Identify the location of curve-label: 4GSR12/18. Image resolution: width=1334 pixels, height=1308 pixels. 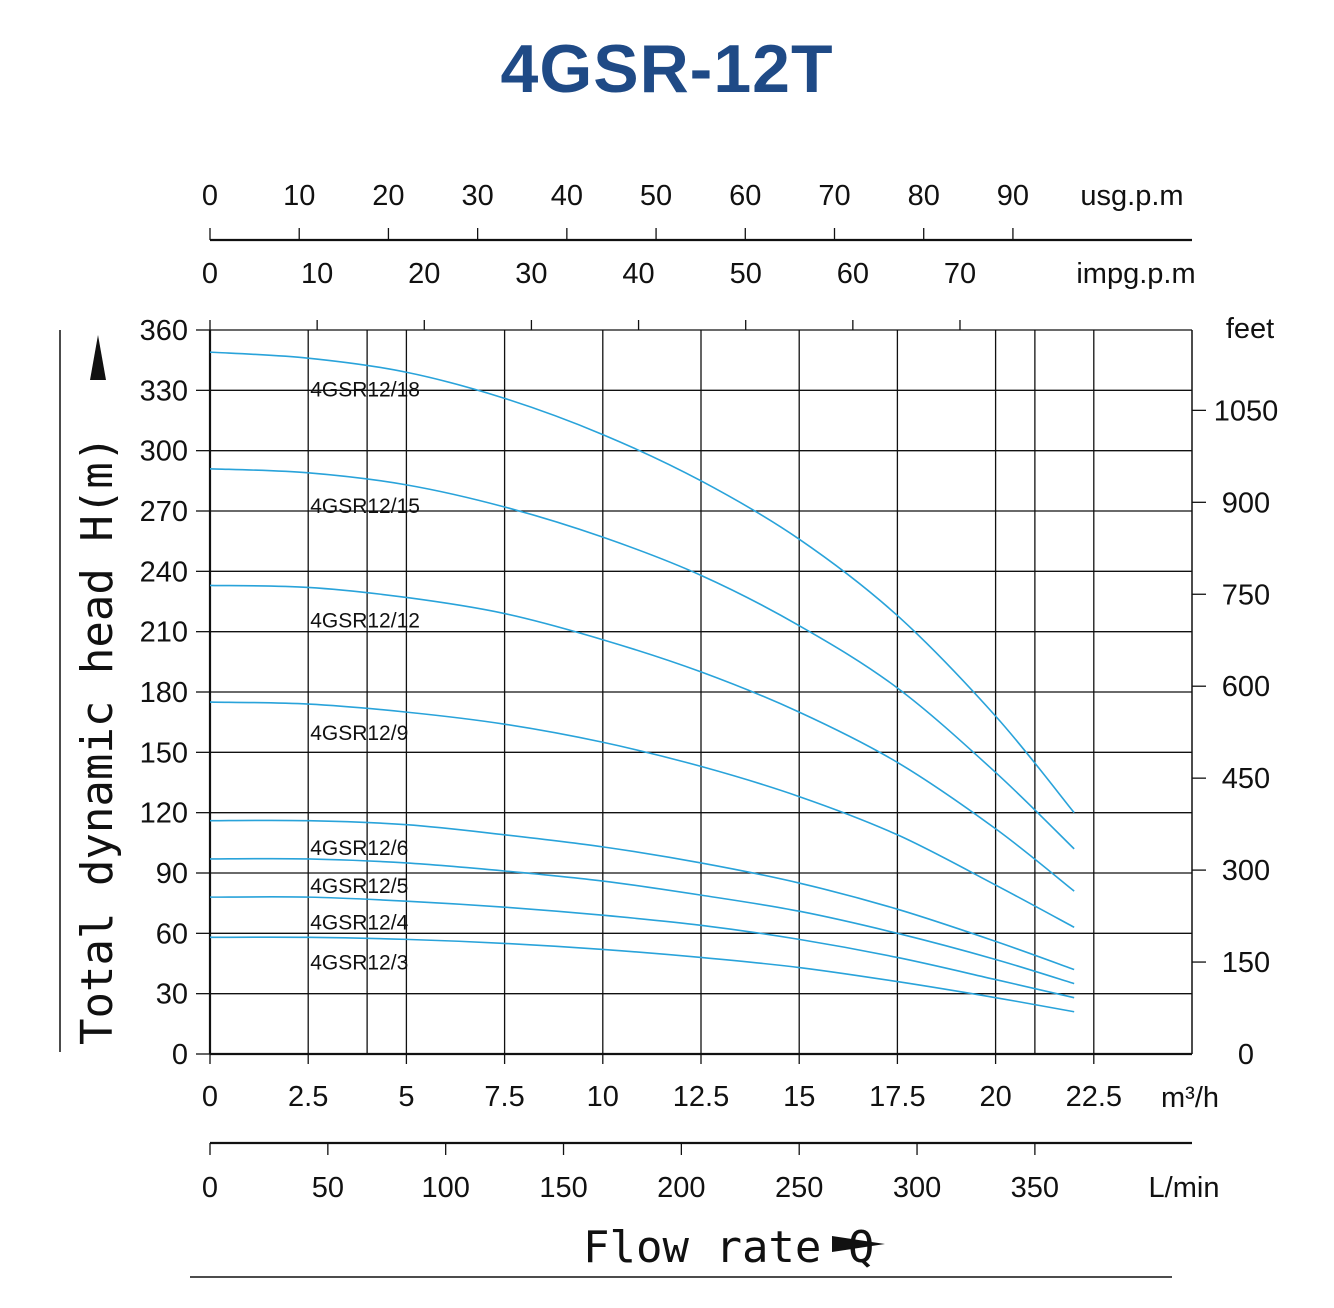
(365, 389).